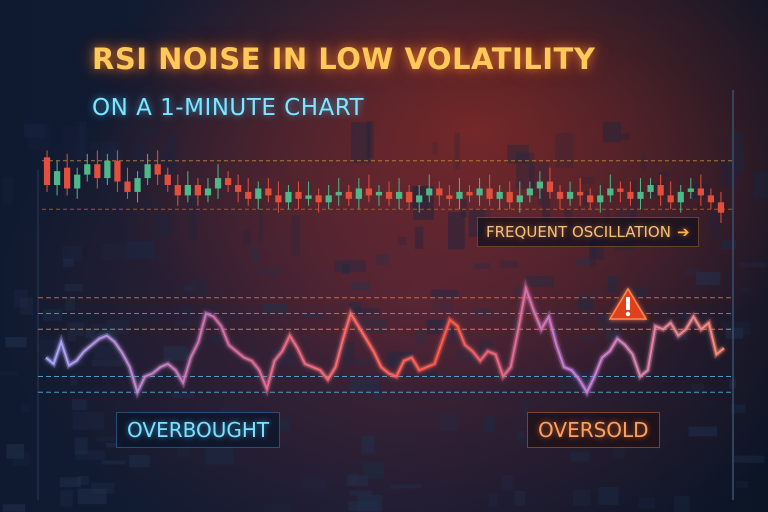  What do you see at coordinates (384, 187) in the screenshot?
I see `candlestick-series` at bounding box center [384, 187].